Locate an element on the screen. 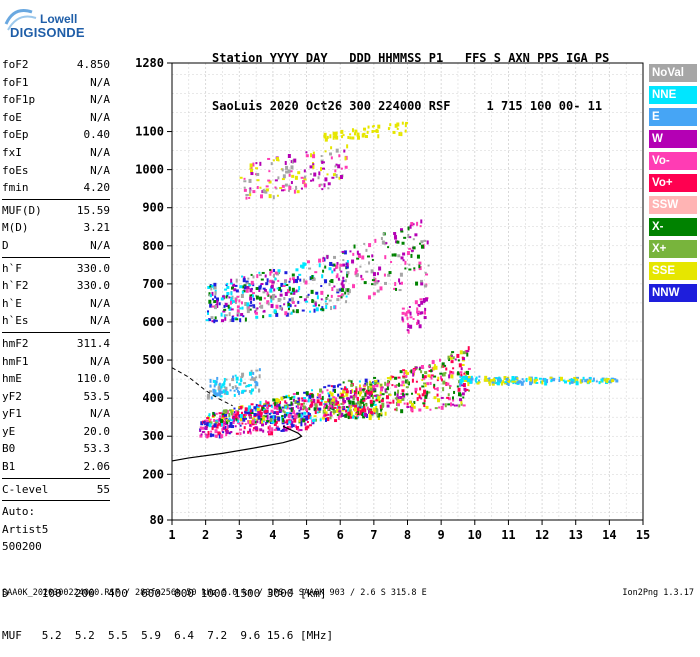 The height and width of the screenshot is (657, 700). param-name: B1 is located at coordinates (9, 467).